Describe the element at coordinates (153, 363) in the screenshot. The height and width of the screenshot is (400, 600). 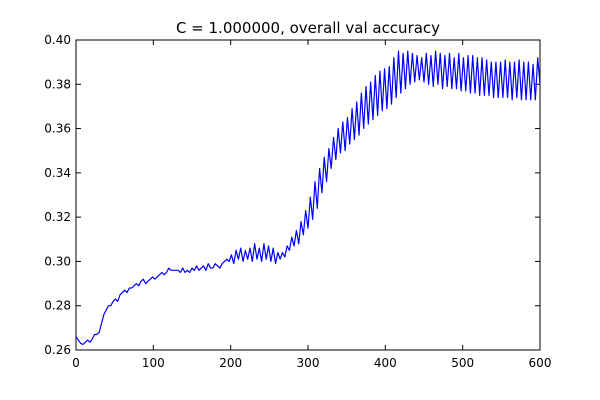
I see `x-tick-label: 100` at that location.